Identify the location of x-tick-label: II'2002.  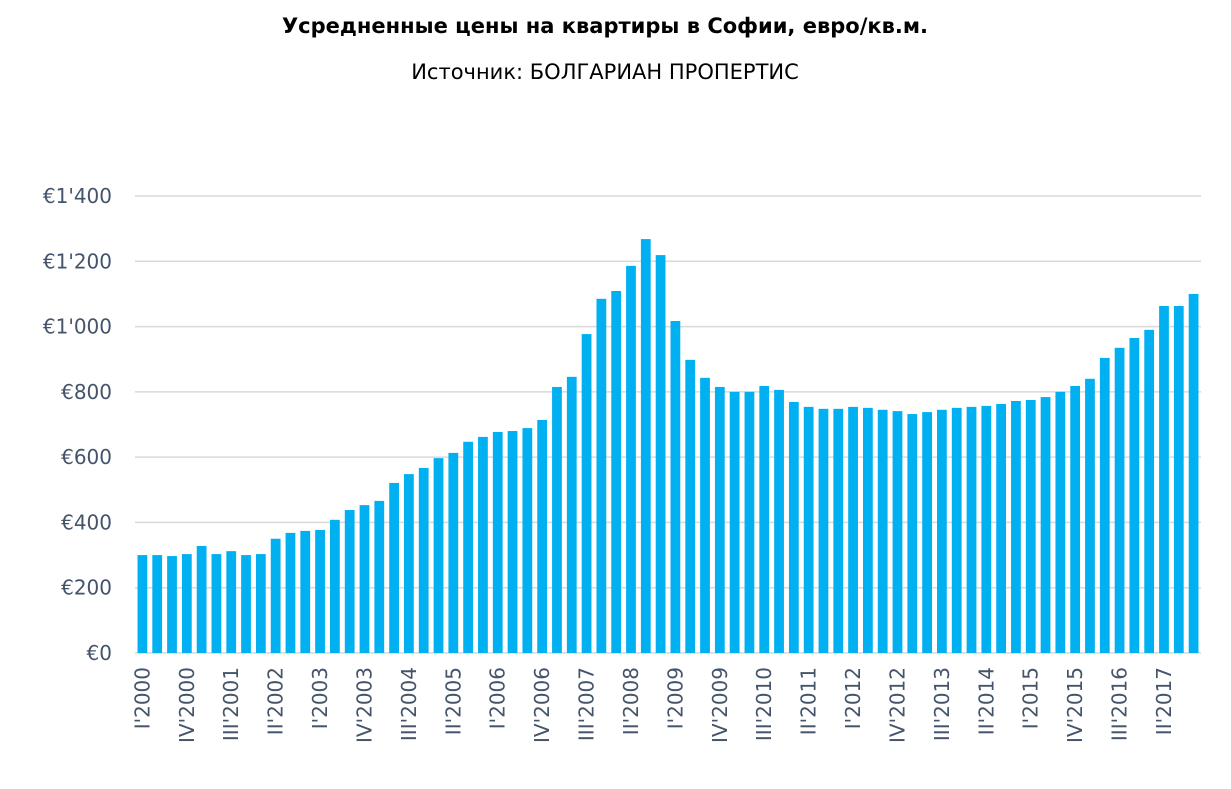
(276, 701).